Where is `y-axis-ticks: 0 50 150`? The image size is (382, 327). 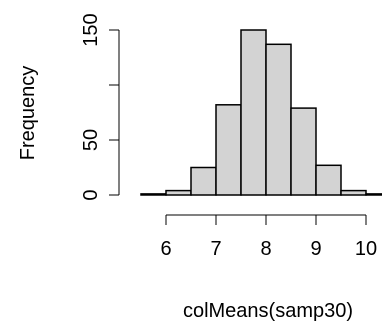 y-axis-ticks: 0 50 150 is located at coordinates (99, 107).